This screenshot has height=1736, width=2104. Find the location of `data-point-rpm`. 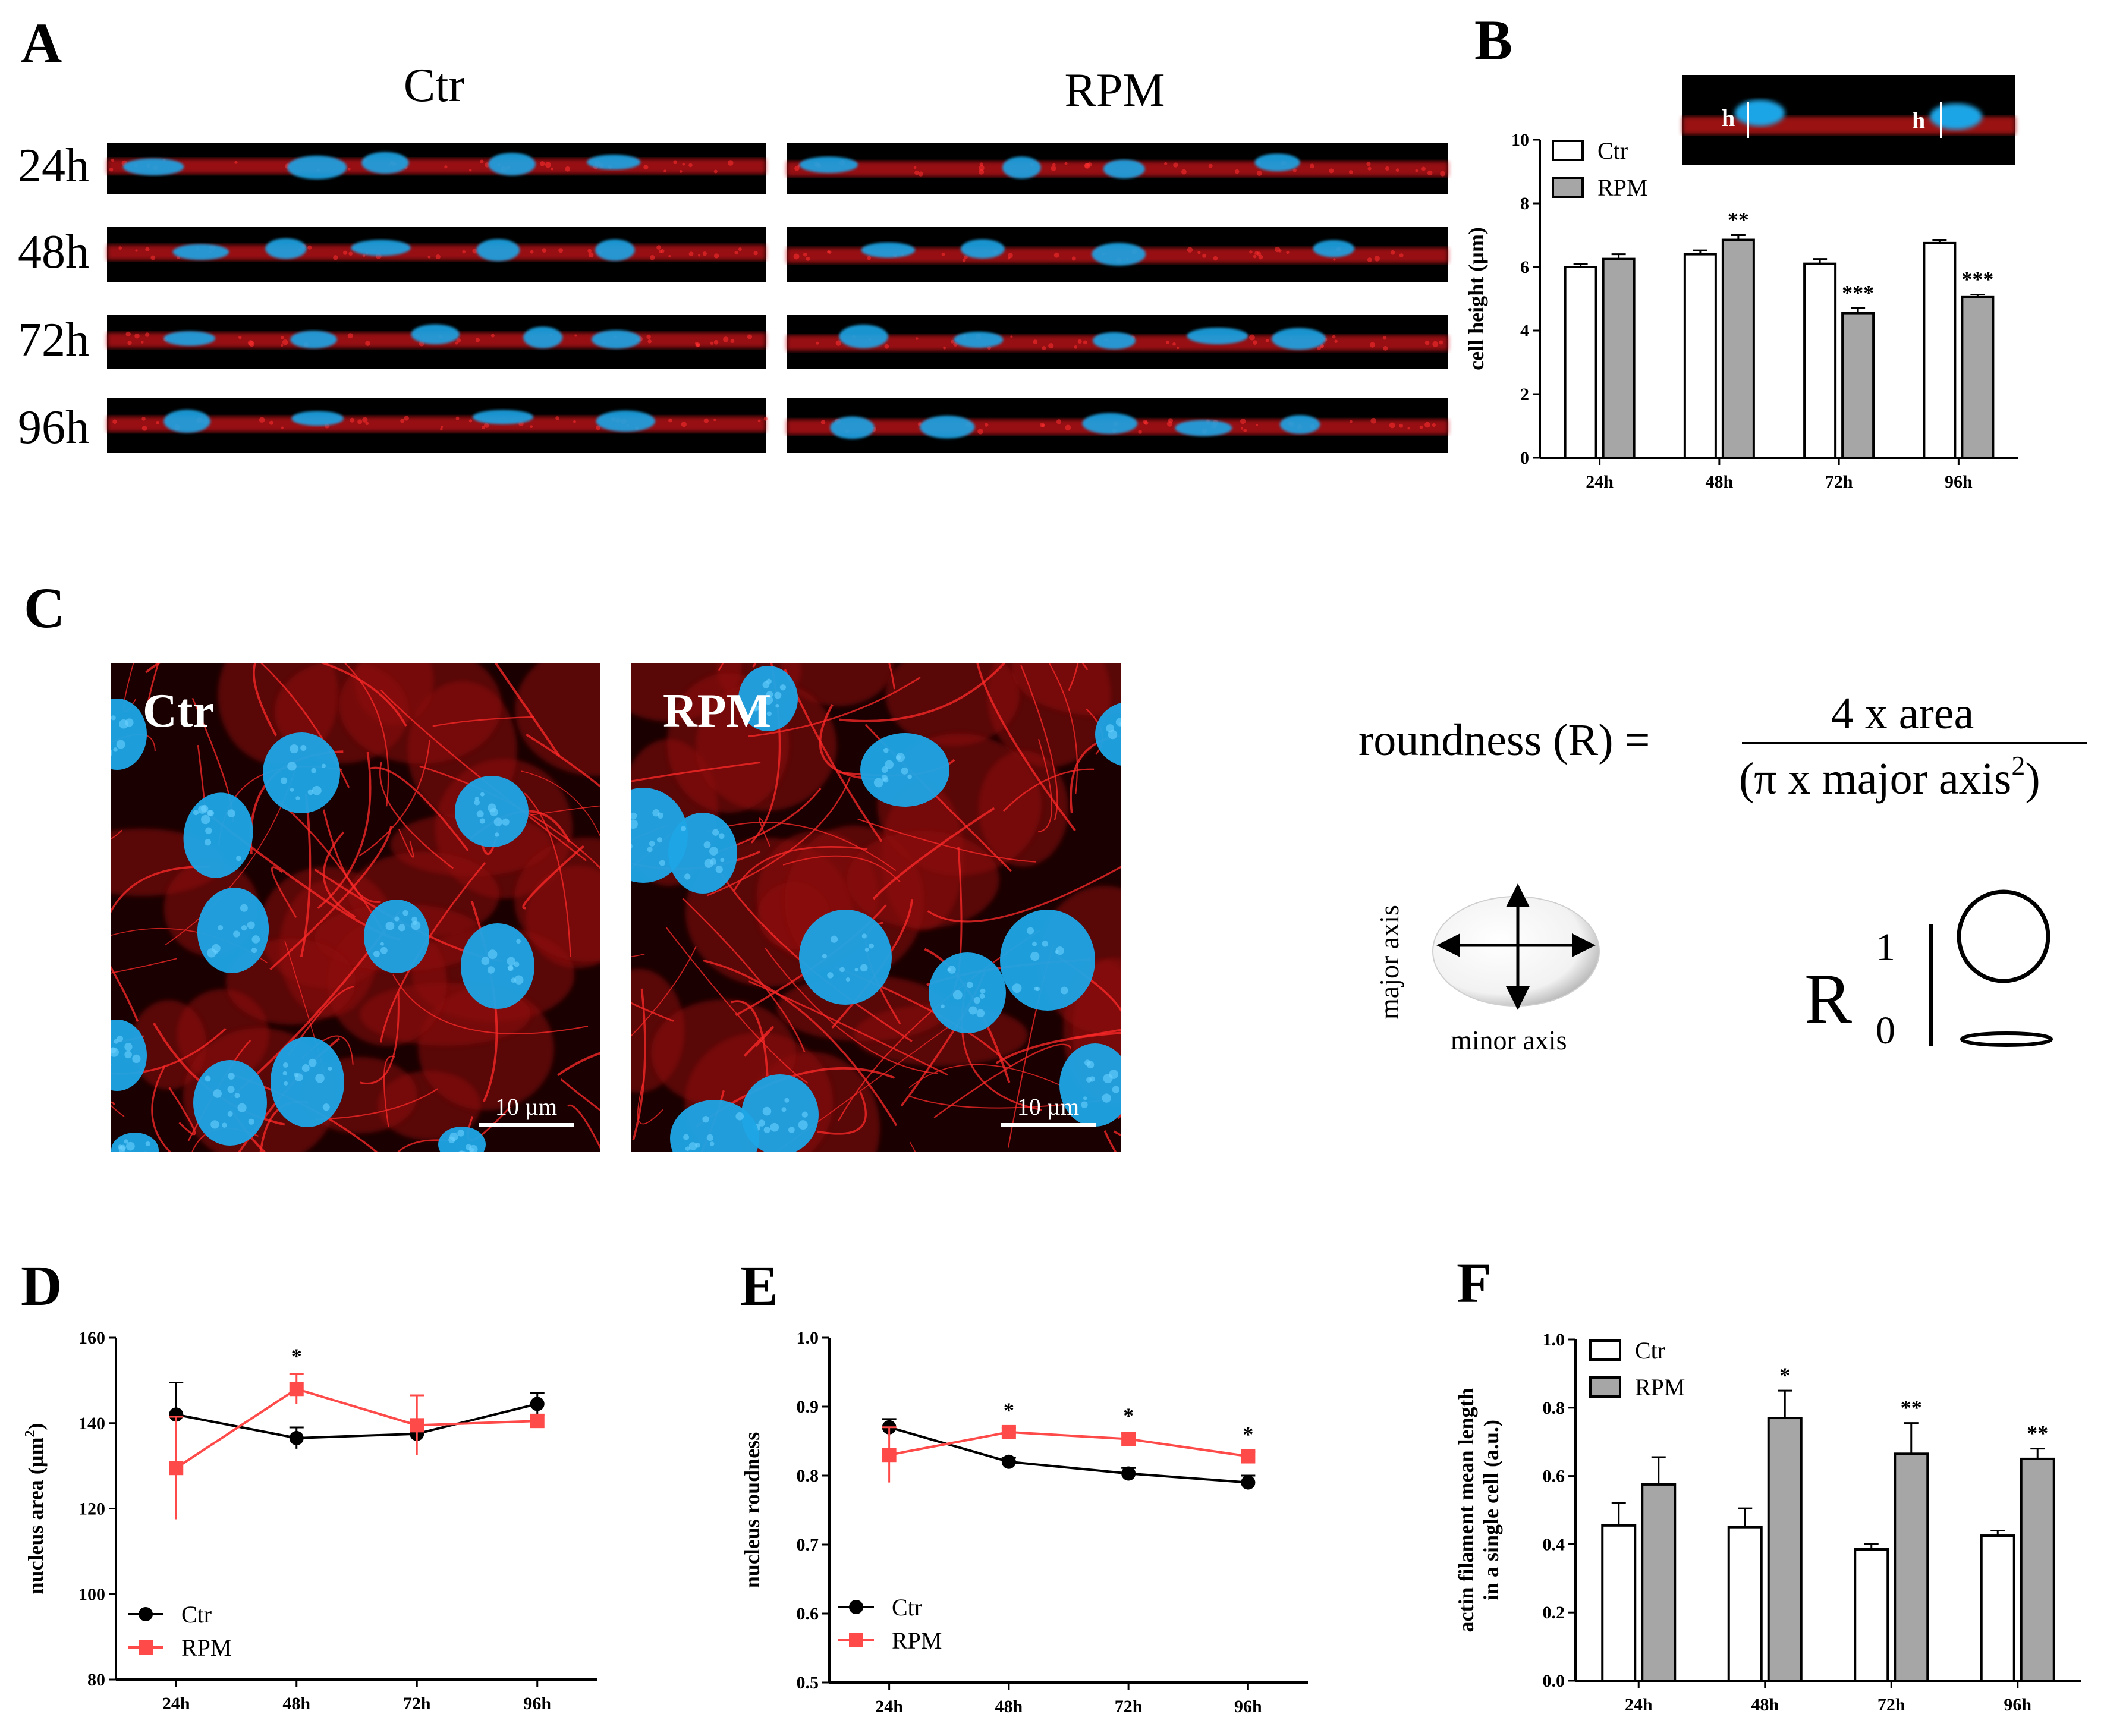

data-point-rpm is located at coordinates (296, 1389).